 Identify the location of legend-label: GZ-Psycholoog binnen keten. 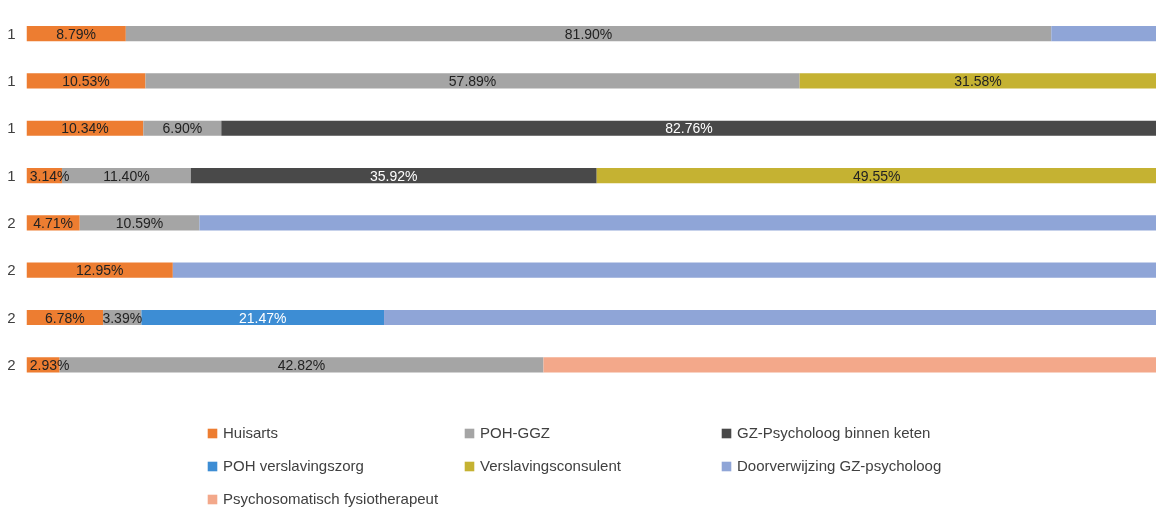
(834, 432).